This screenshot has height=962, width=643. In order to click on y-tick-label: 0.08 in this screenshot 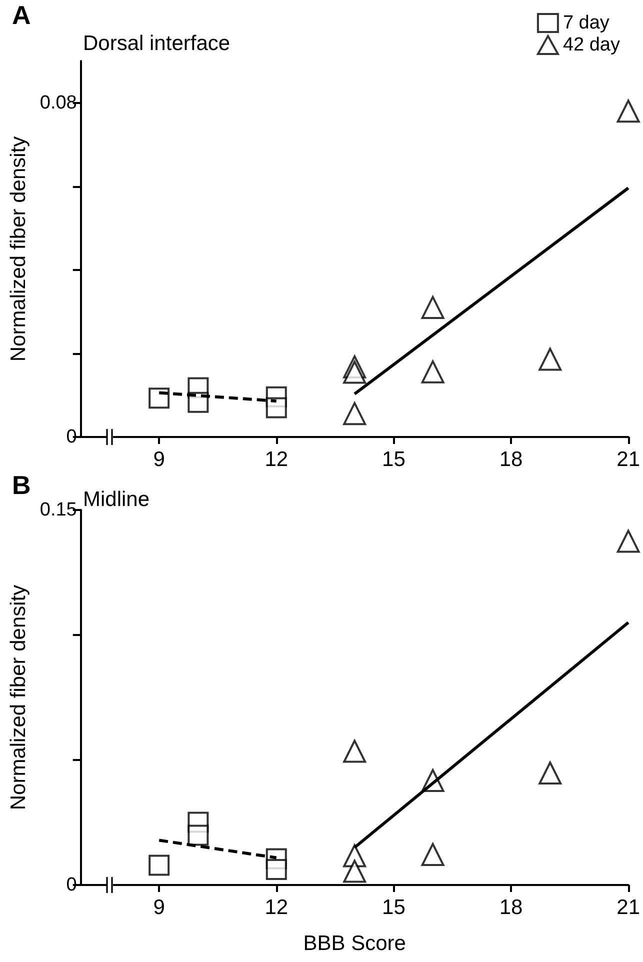, I will do `click(58, 103)`.